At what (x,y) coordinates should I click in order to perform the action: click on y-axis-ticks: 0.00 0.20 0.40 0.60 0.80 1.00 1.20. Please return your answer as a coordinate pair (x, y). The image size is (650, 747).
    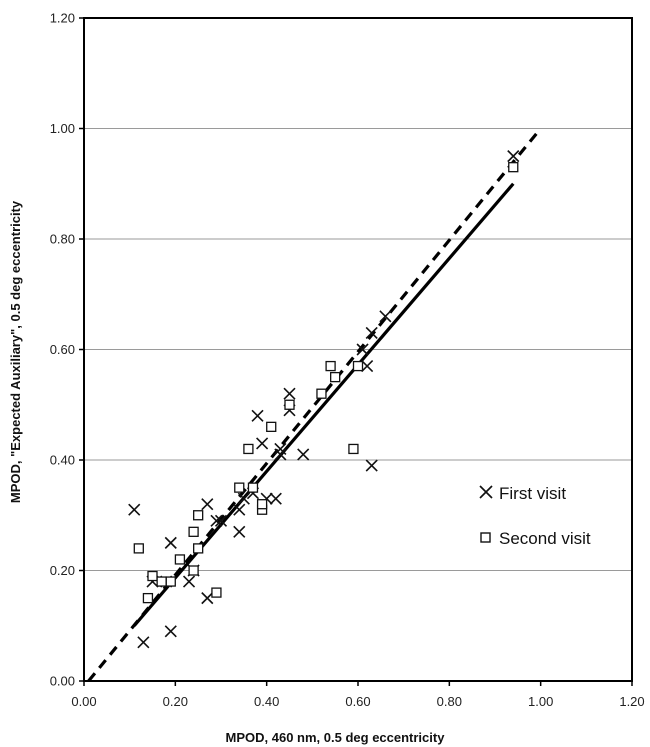
    Looking at the image, I should click on (67, 350).